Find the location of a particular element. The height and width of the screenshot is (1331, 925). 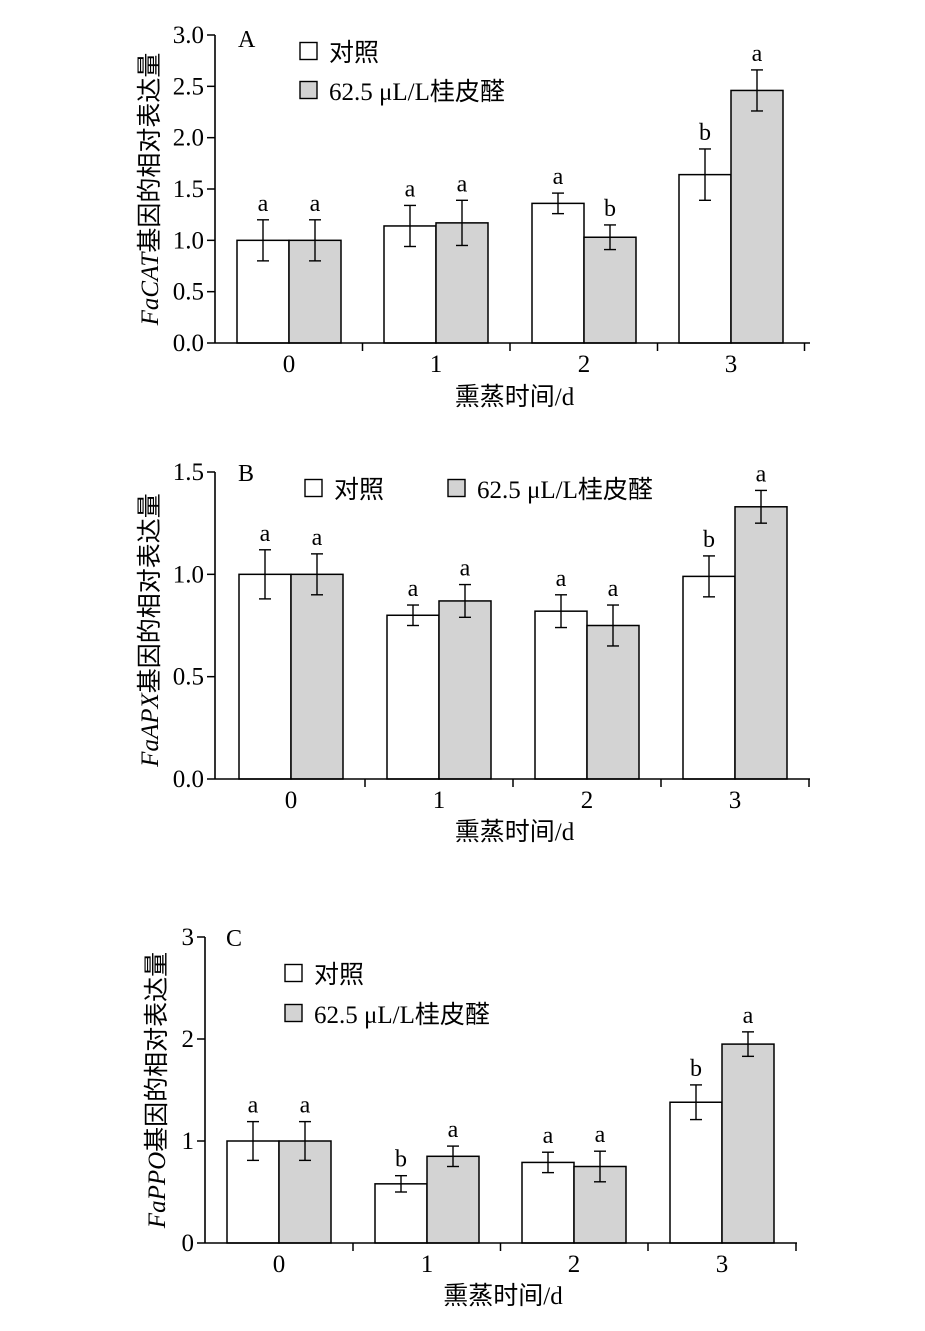

y-axis-gene-name: FaPPO is located at coordinates (157, 1190).